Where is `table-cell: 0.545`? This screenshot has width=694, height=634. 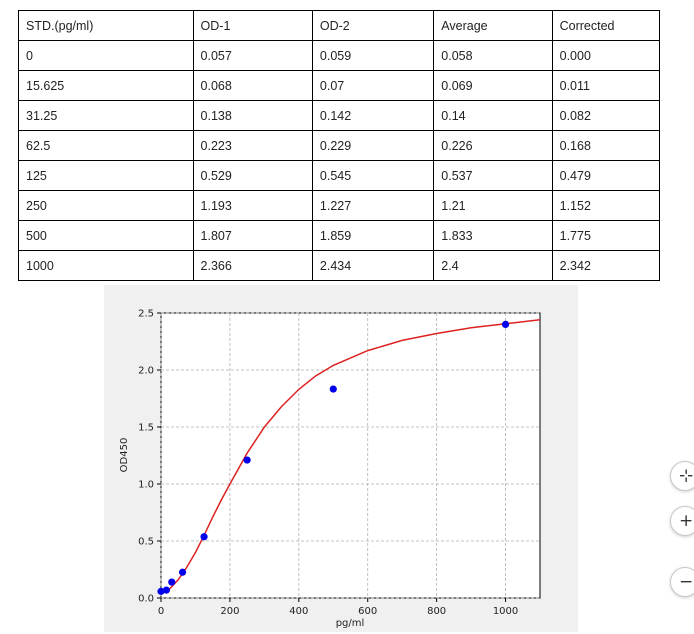 table-cell: 0.545 is located at coordinates (373, 175).